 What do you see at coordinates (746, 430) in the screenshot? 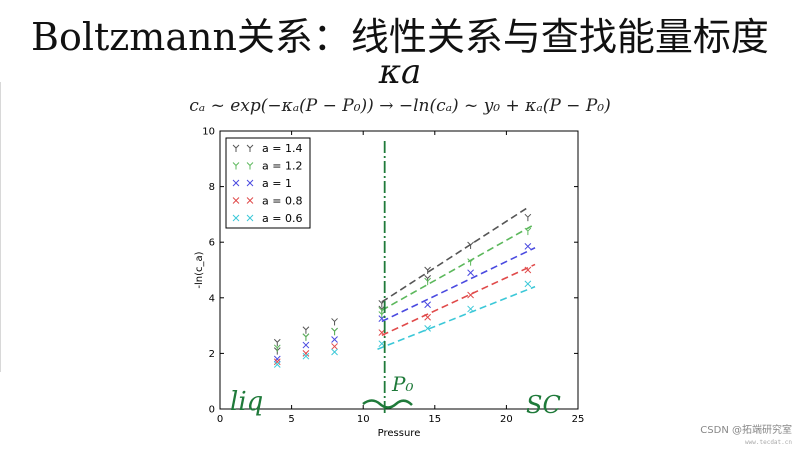
I see `watermark-csdn: CSDN @拓端研究室` at bounding box center [746, 430].